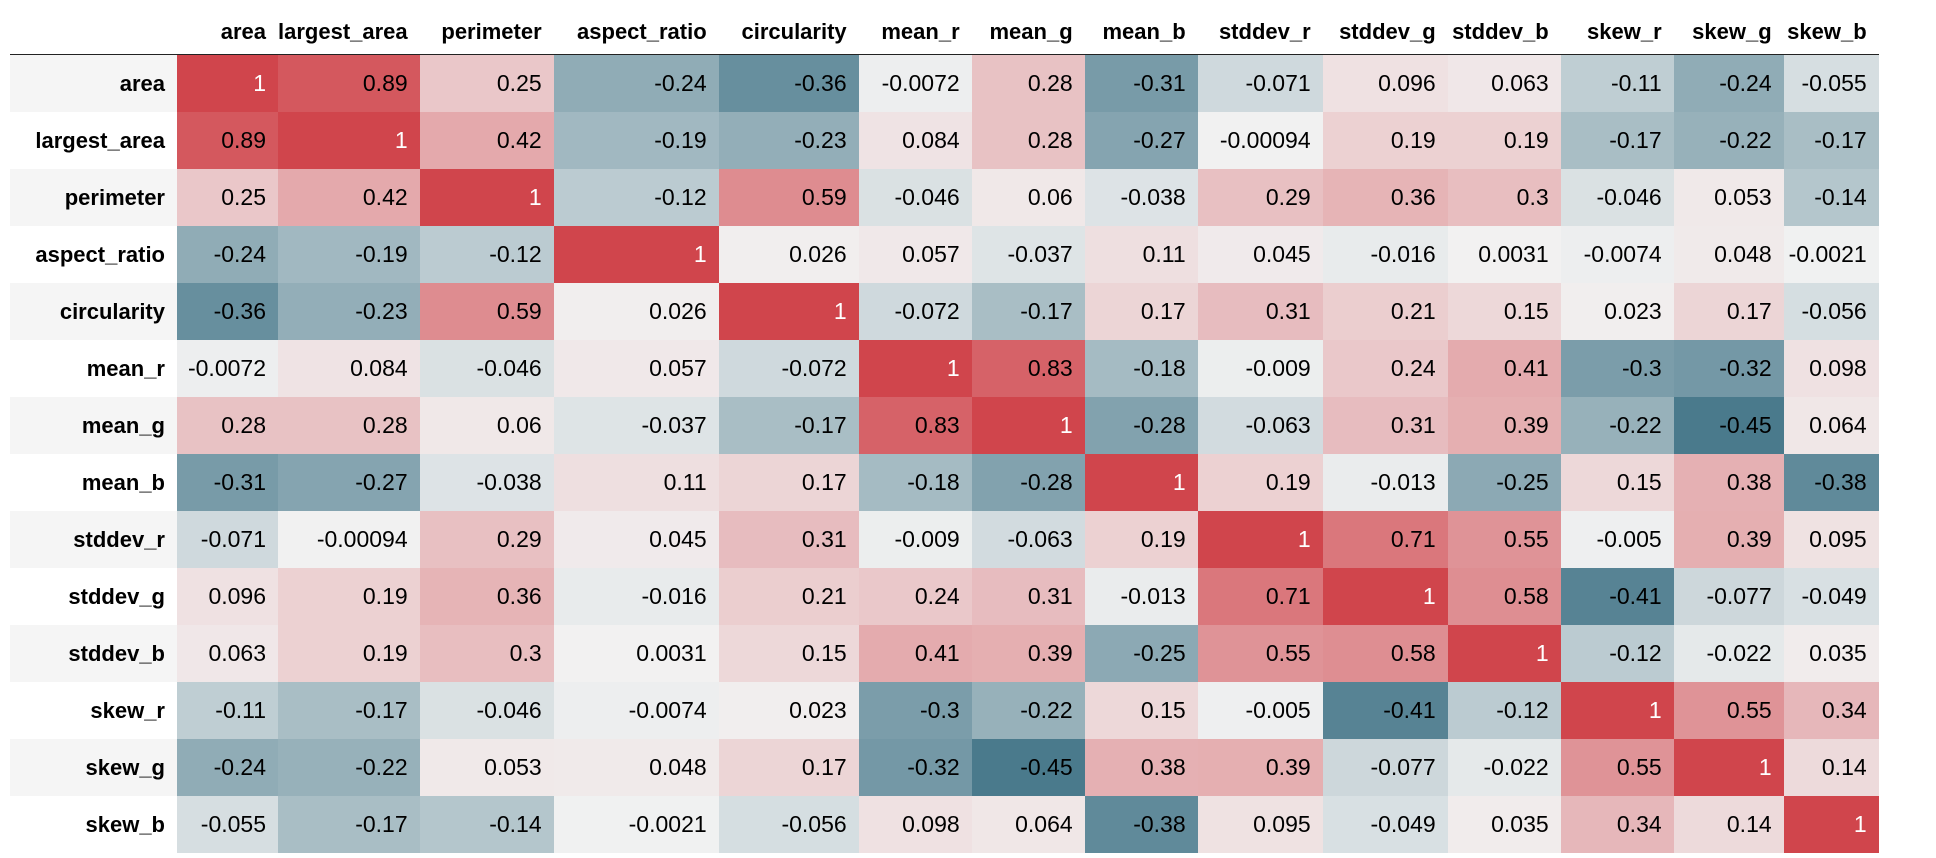  What do you see at coordinates (1260, 254) in the screenshot?
I see `heatmap-cell: 0.045` at bounding box center [1260, 254].